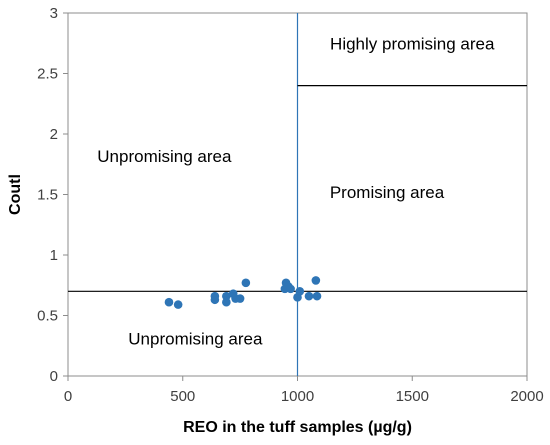 This screenshot has height=445, width=550. What do you see at coordinates (387, 192) in the screenshot?
I see `region-label: Promising area` at bounding box center [387, 192].